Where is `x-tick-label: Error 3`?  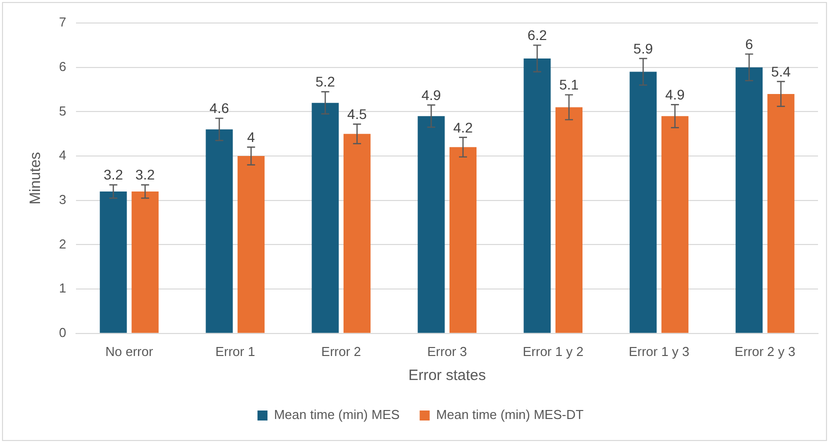 x-tick-label: Error 3 is located at coordinates (447, 351).